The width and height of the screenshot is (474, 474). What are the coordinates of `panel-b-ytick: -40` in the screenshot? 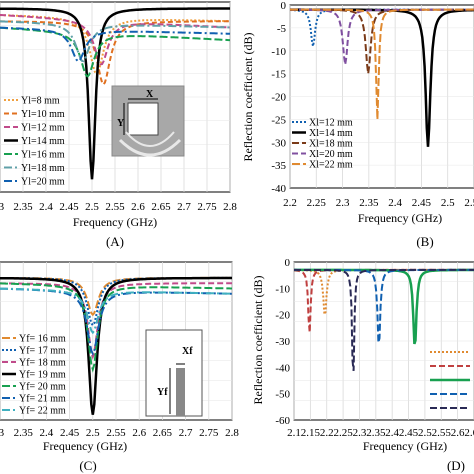 It's located at (278, 189).